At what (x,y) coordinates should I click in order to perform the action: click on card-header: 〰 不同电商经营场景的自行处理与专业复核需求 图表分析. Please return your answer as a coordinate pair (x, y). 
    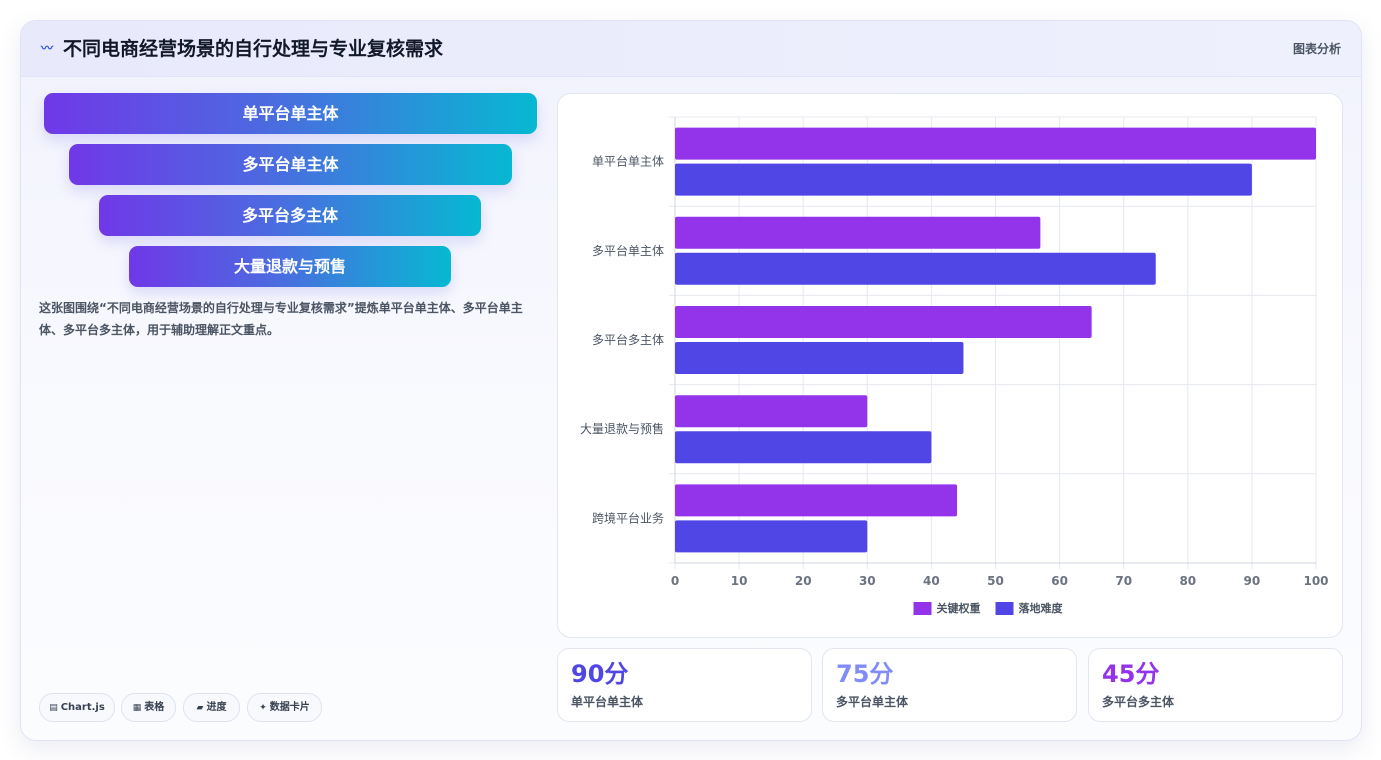
    Looking at the image, I should click on (691, 49).